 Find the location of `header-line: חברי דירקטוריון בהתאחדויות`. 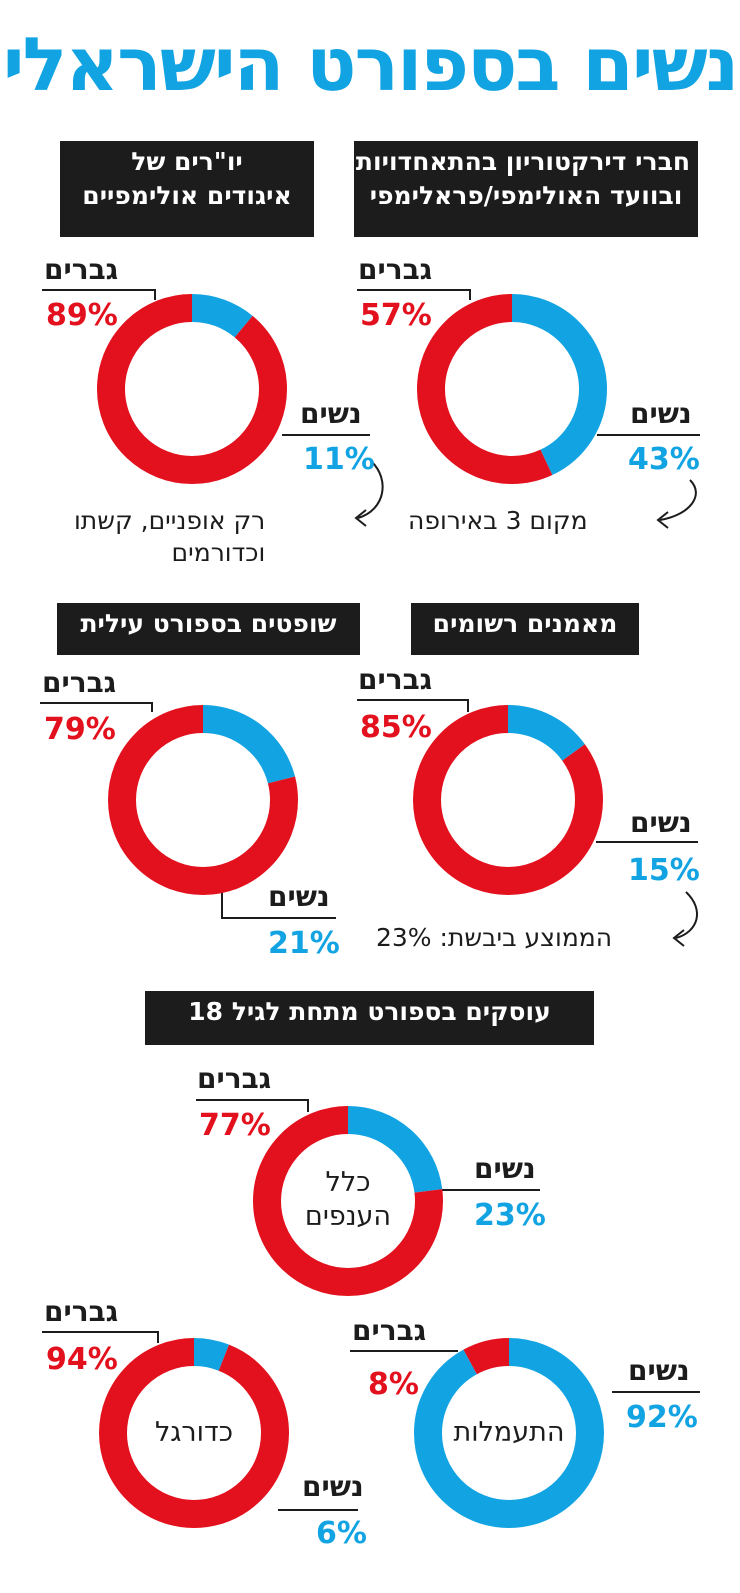

header-line: חברי דירקטוריון בהתאחדויות is located at coordinates (522, 161).